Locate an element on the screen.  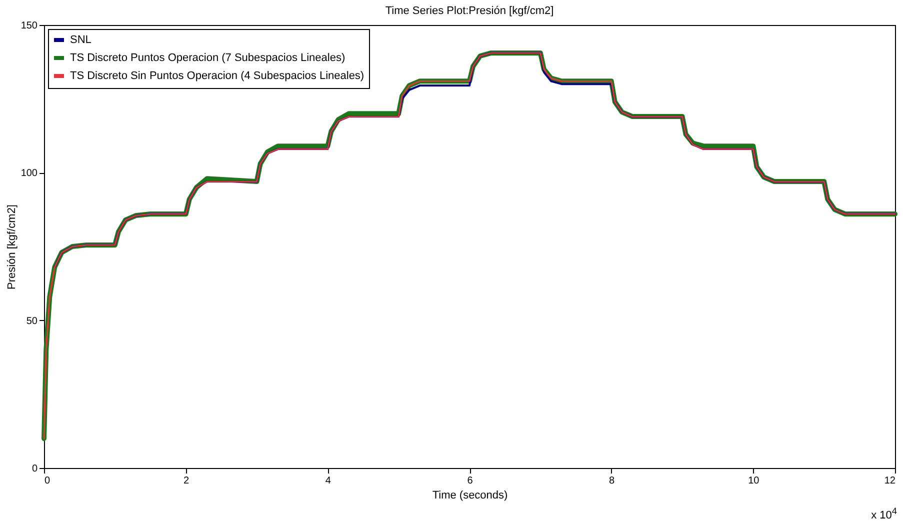
x-tick-label: 8 is located at coordinates (612, 481).